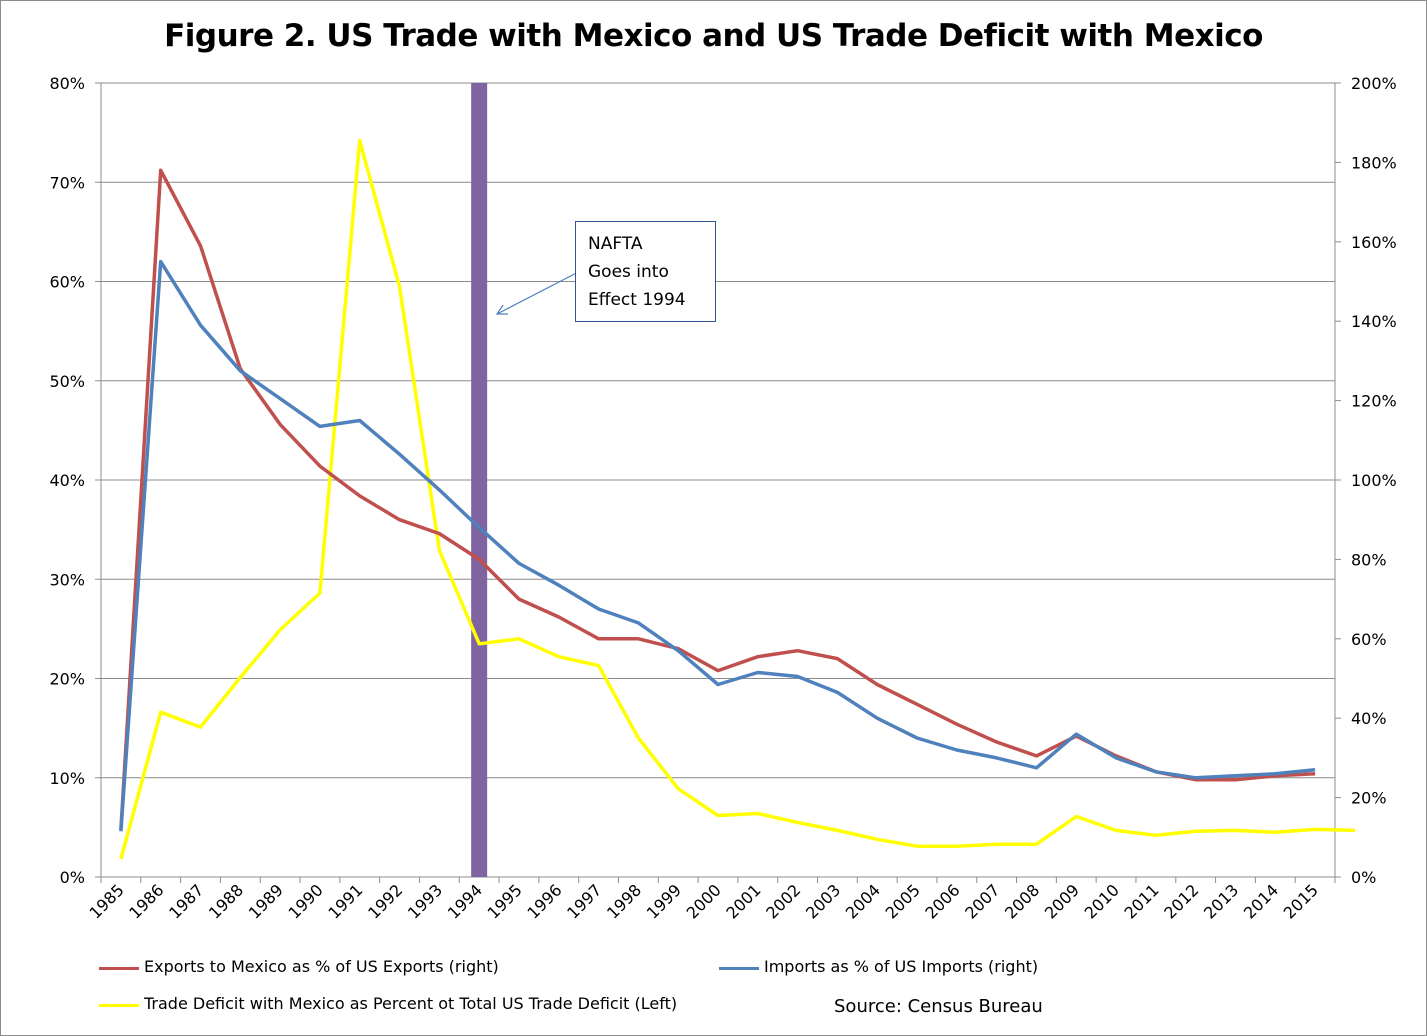 Image resolution: width=1427 pixels, height=1036 pixels. What do you see at coordinates (72, 877) in the screenshot?
I see `left-tick-label: 0%` at bounding box center [72, 877].